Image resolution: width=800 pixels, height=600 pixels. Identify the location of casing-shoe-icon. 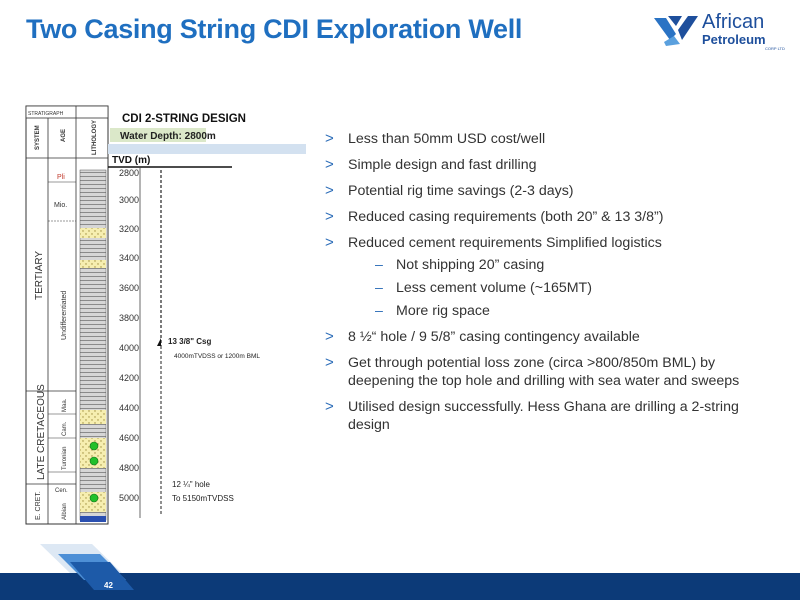
(159, 342).